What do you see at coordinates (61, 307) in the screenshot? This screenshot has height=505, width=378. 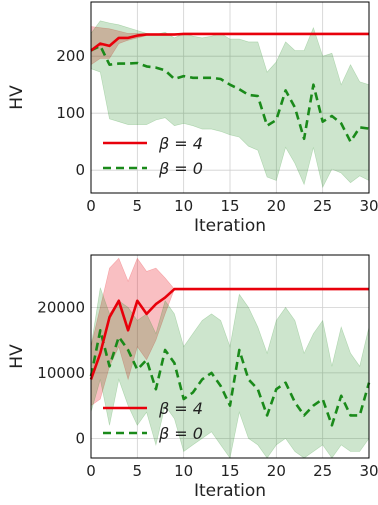 I see `y-tick-label: 20000` at bounding box center [61, 307].